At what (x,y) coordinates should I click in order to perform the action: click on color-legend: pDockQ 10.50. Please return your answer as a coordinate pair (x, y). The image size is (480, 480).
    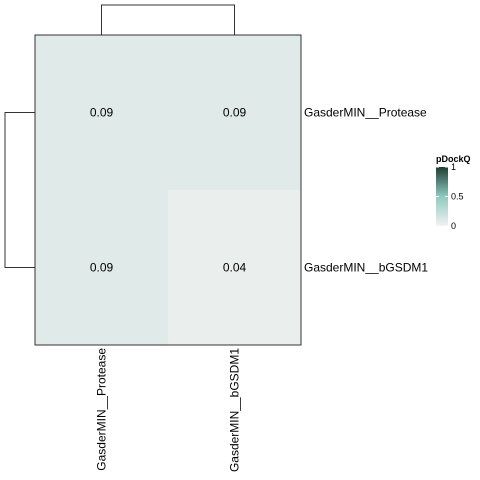
    Looking at the image, I should click on (453, 192).